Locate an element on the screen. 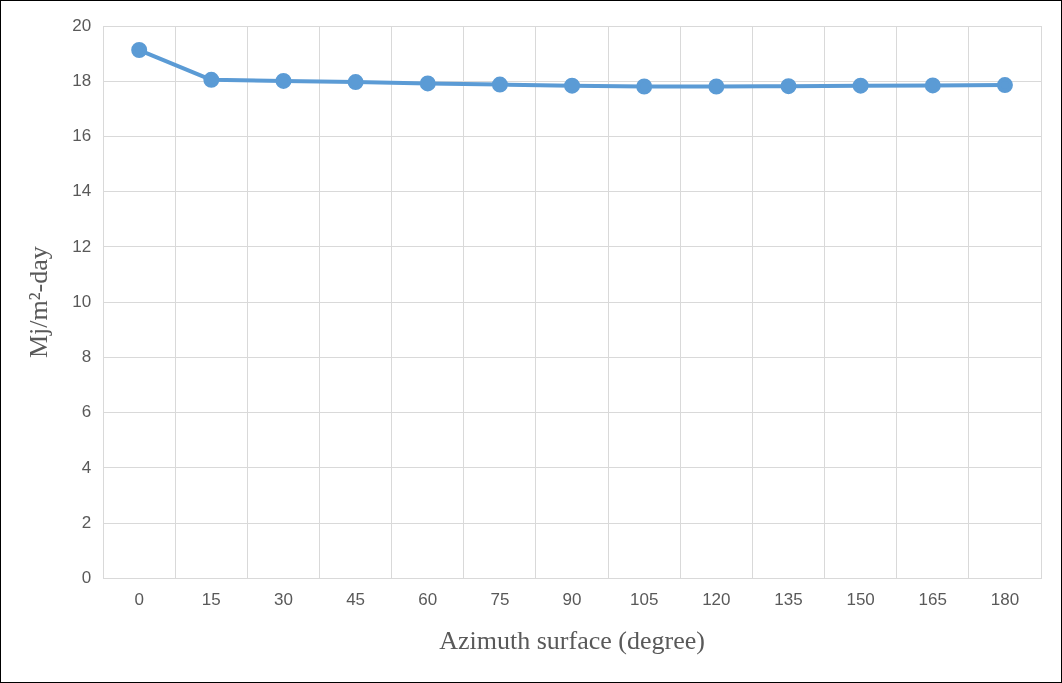  x-tick-label: 180 is located at coordinates (1005, 600).